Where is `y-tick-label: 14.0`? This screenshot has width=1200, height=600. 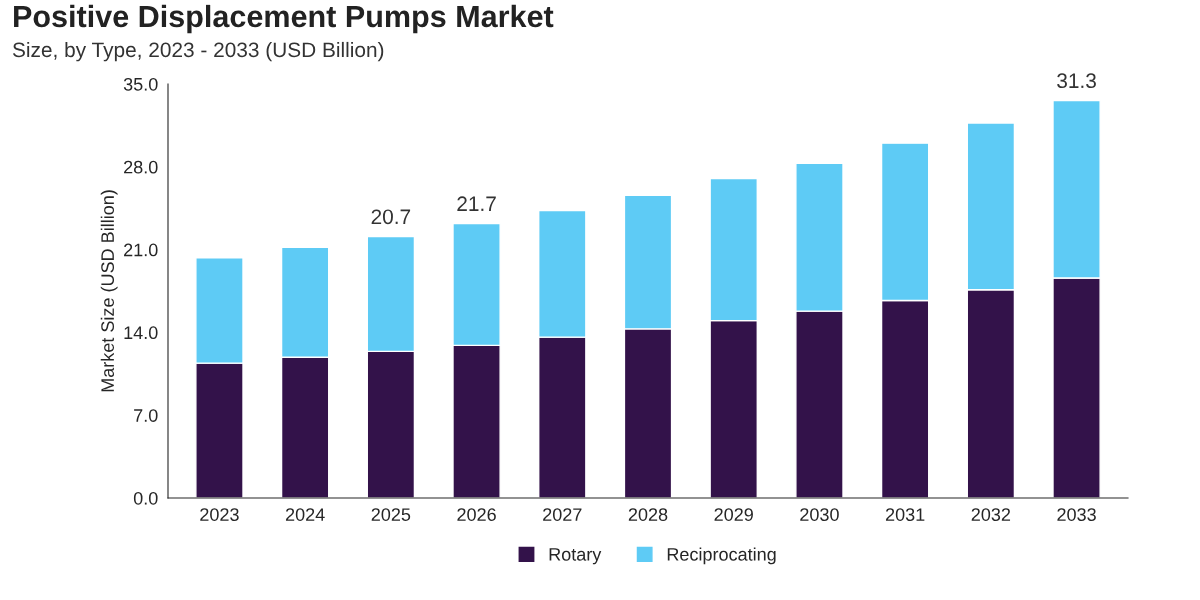 y-tick-label: 14.0 is located at coordinates (141, 333).